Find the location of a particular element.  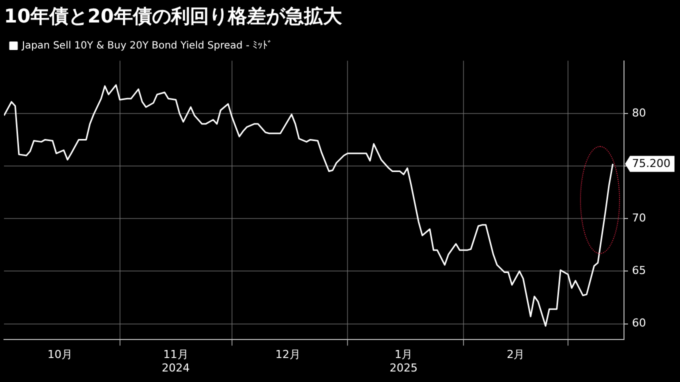

x-tick-label: 10月 is located at coordinates (60, 355).